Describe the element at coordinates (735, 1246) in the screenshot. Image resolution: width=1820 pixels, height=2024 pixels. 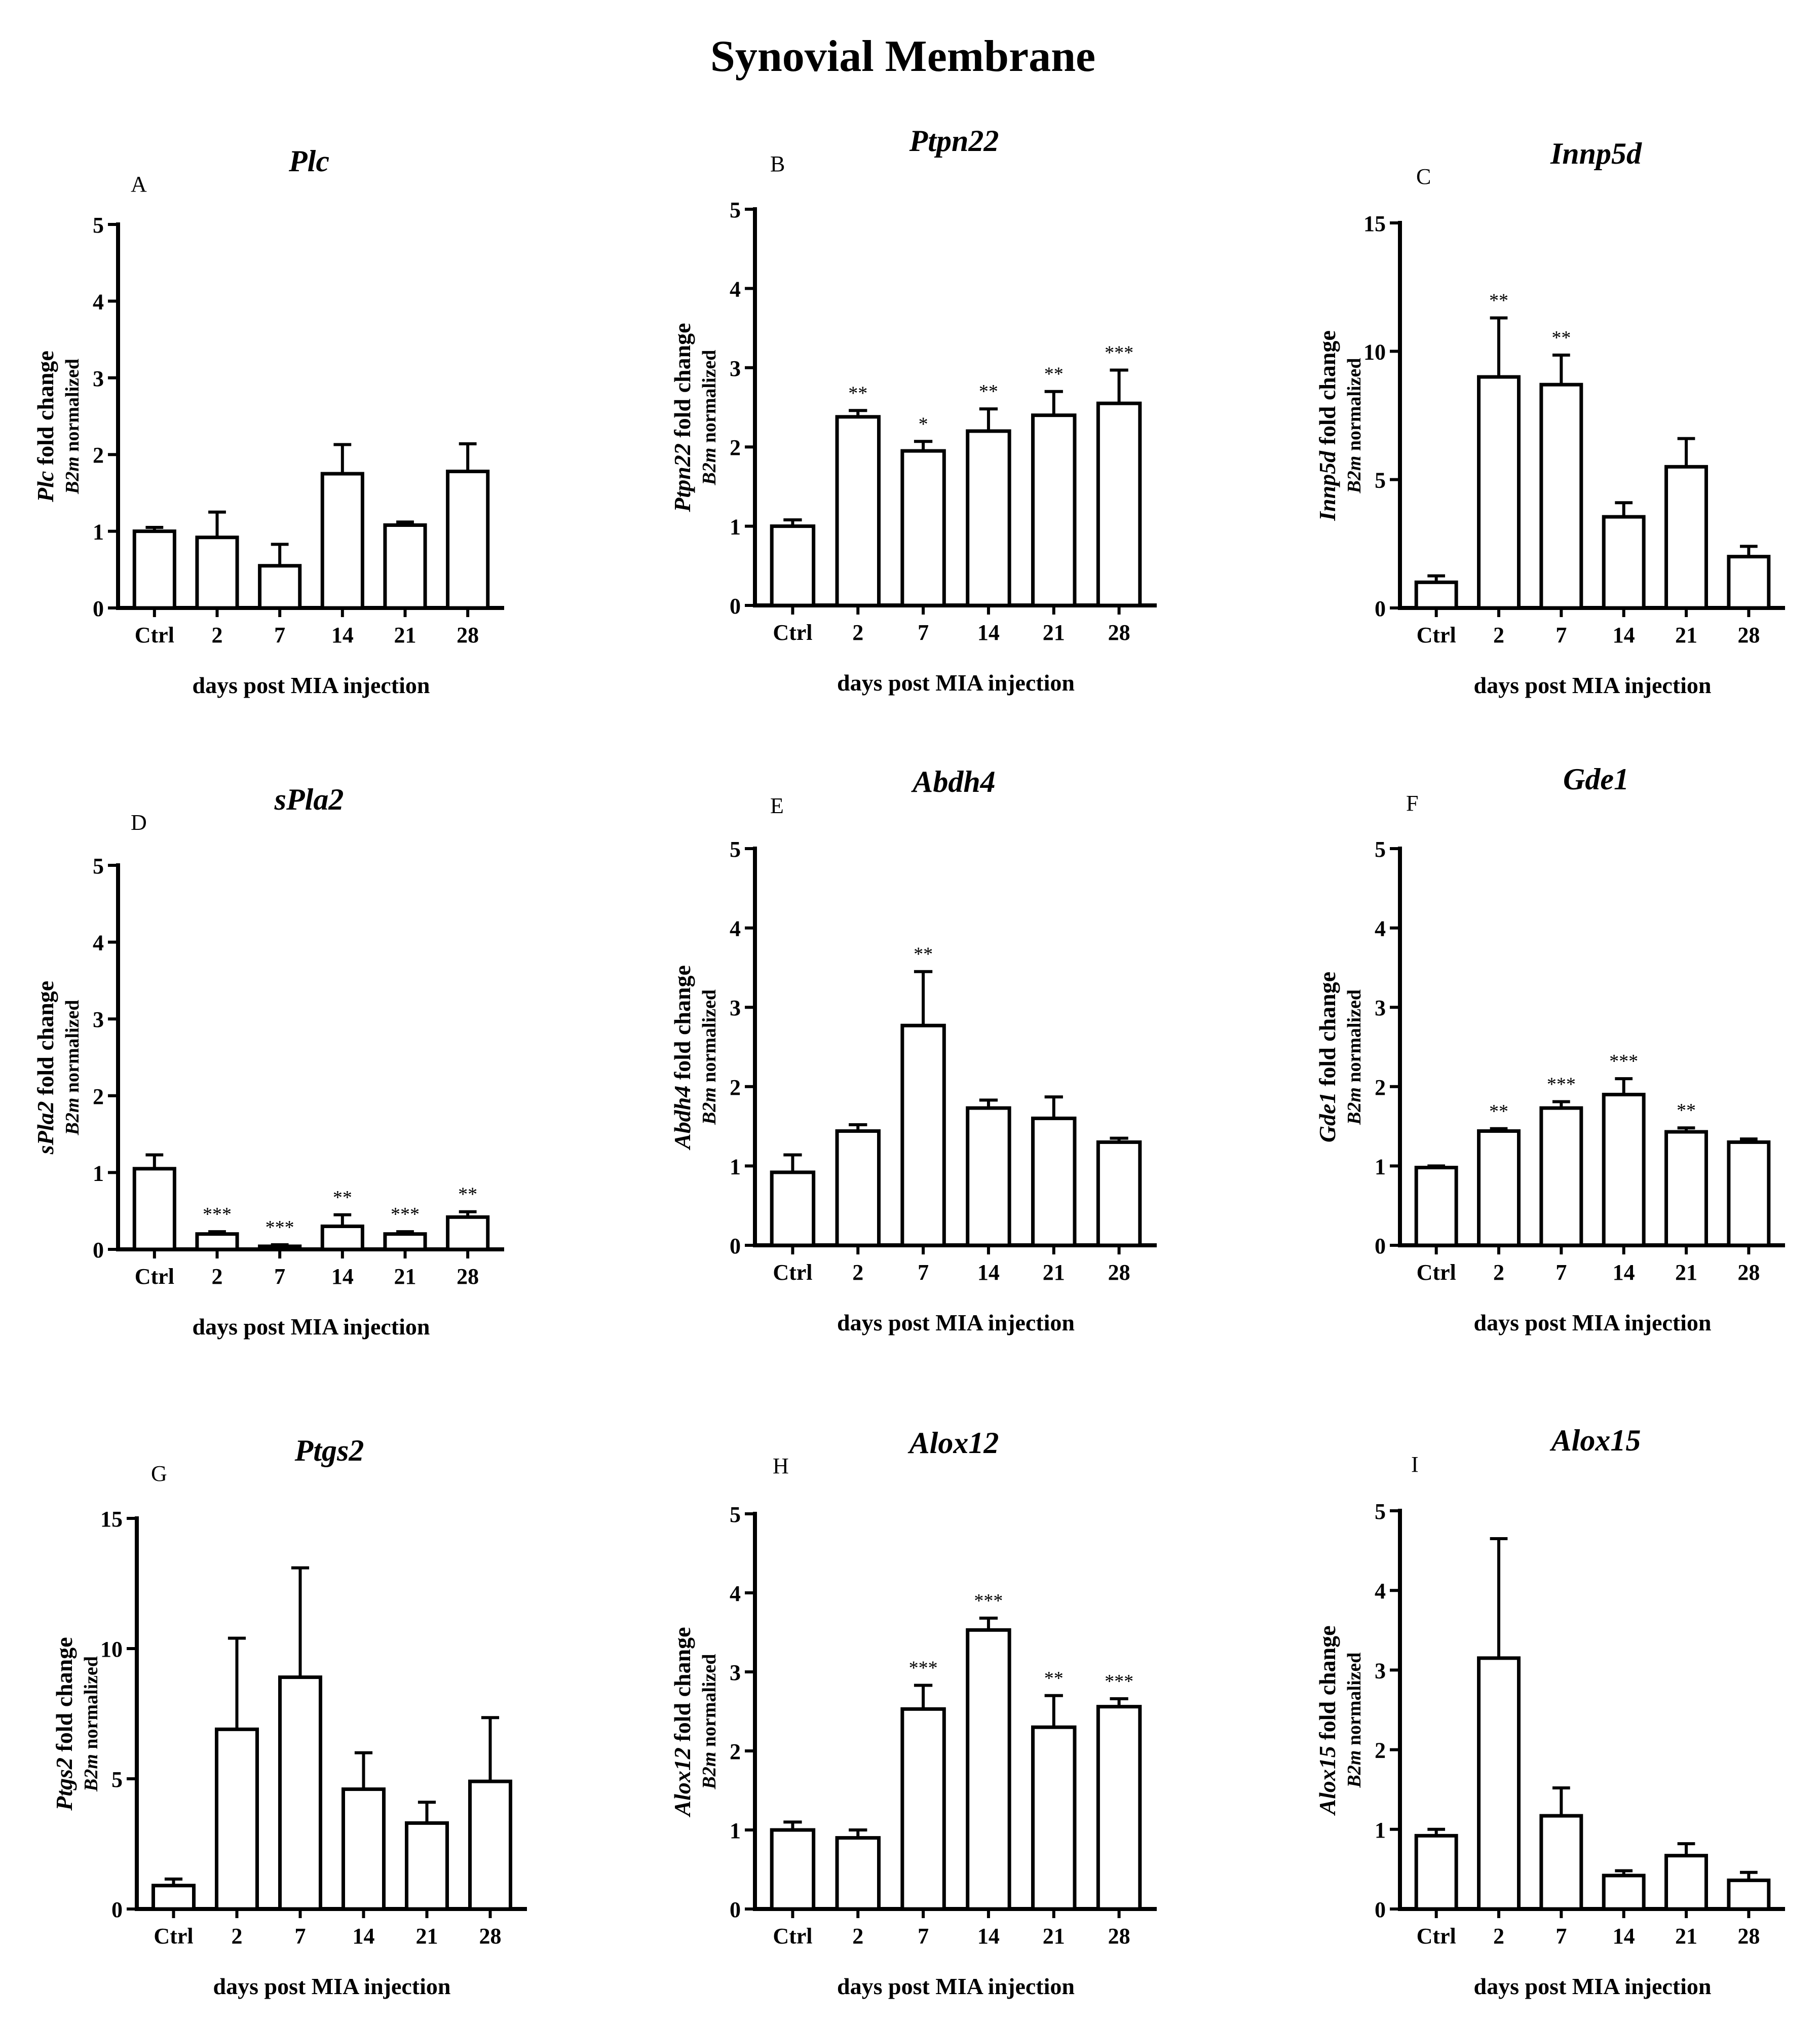
I see `panel-e-ytick-label: 0` at that location.